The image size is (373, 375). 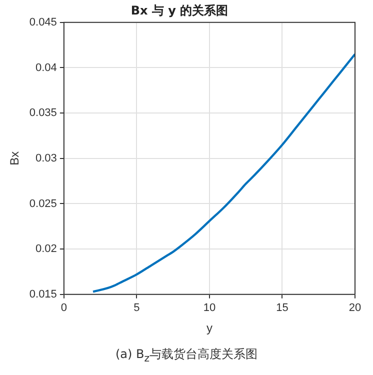 What do you see at coordinates (46, 249) in the screenshot?
I see `y-tick-label: 0.02` at bounding box center [46, 249].